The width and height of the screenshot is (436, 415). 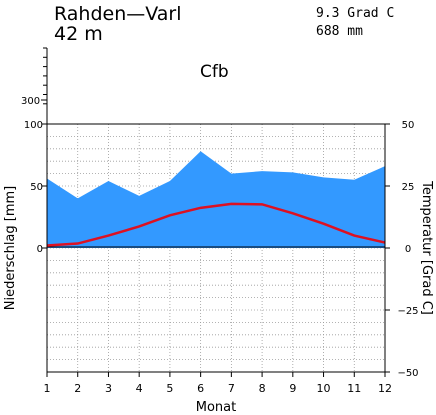 I want to click on x-tick-label: 12, so click(x=385, y=388).